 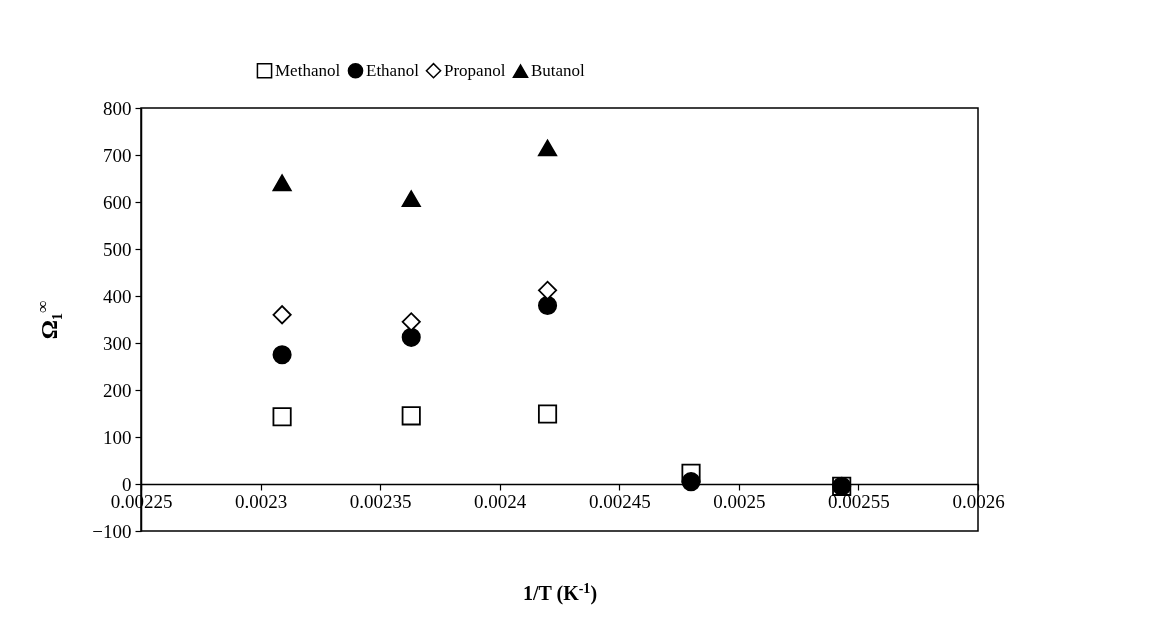 What do you see at coordinates (500, 501) in the screenshot?
I see `x-tick-label: 0.0024` at bounding box center [500, 501].